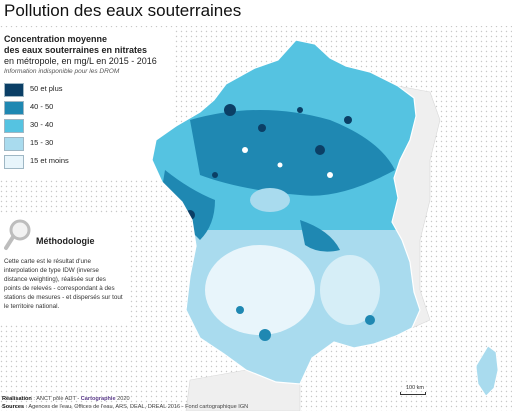 The image size is (512, 411). Describe the element at coordinates (42, 124) in the screenshot. I see `legend-label: 30 - 40` at that location.